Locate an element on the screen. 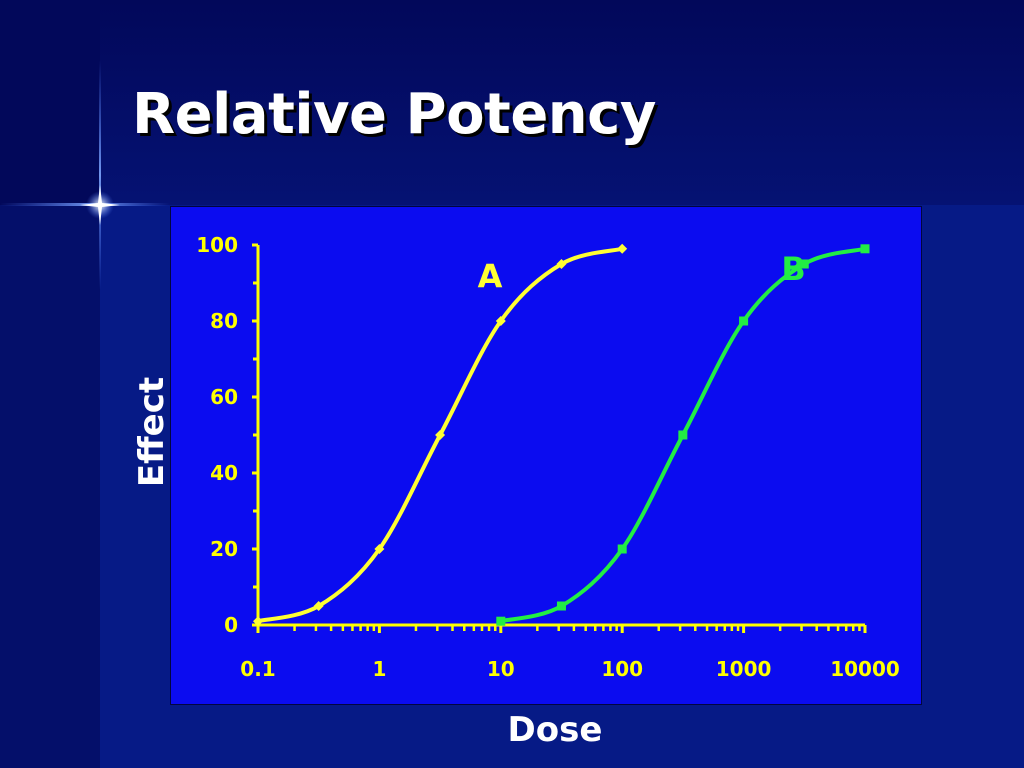  curve-label-b: B is located at coordinates (793, 269).